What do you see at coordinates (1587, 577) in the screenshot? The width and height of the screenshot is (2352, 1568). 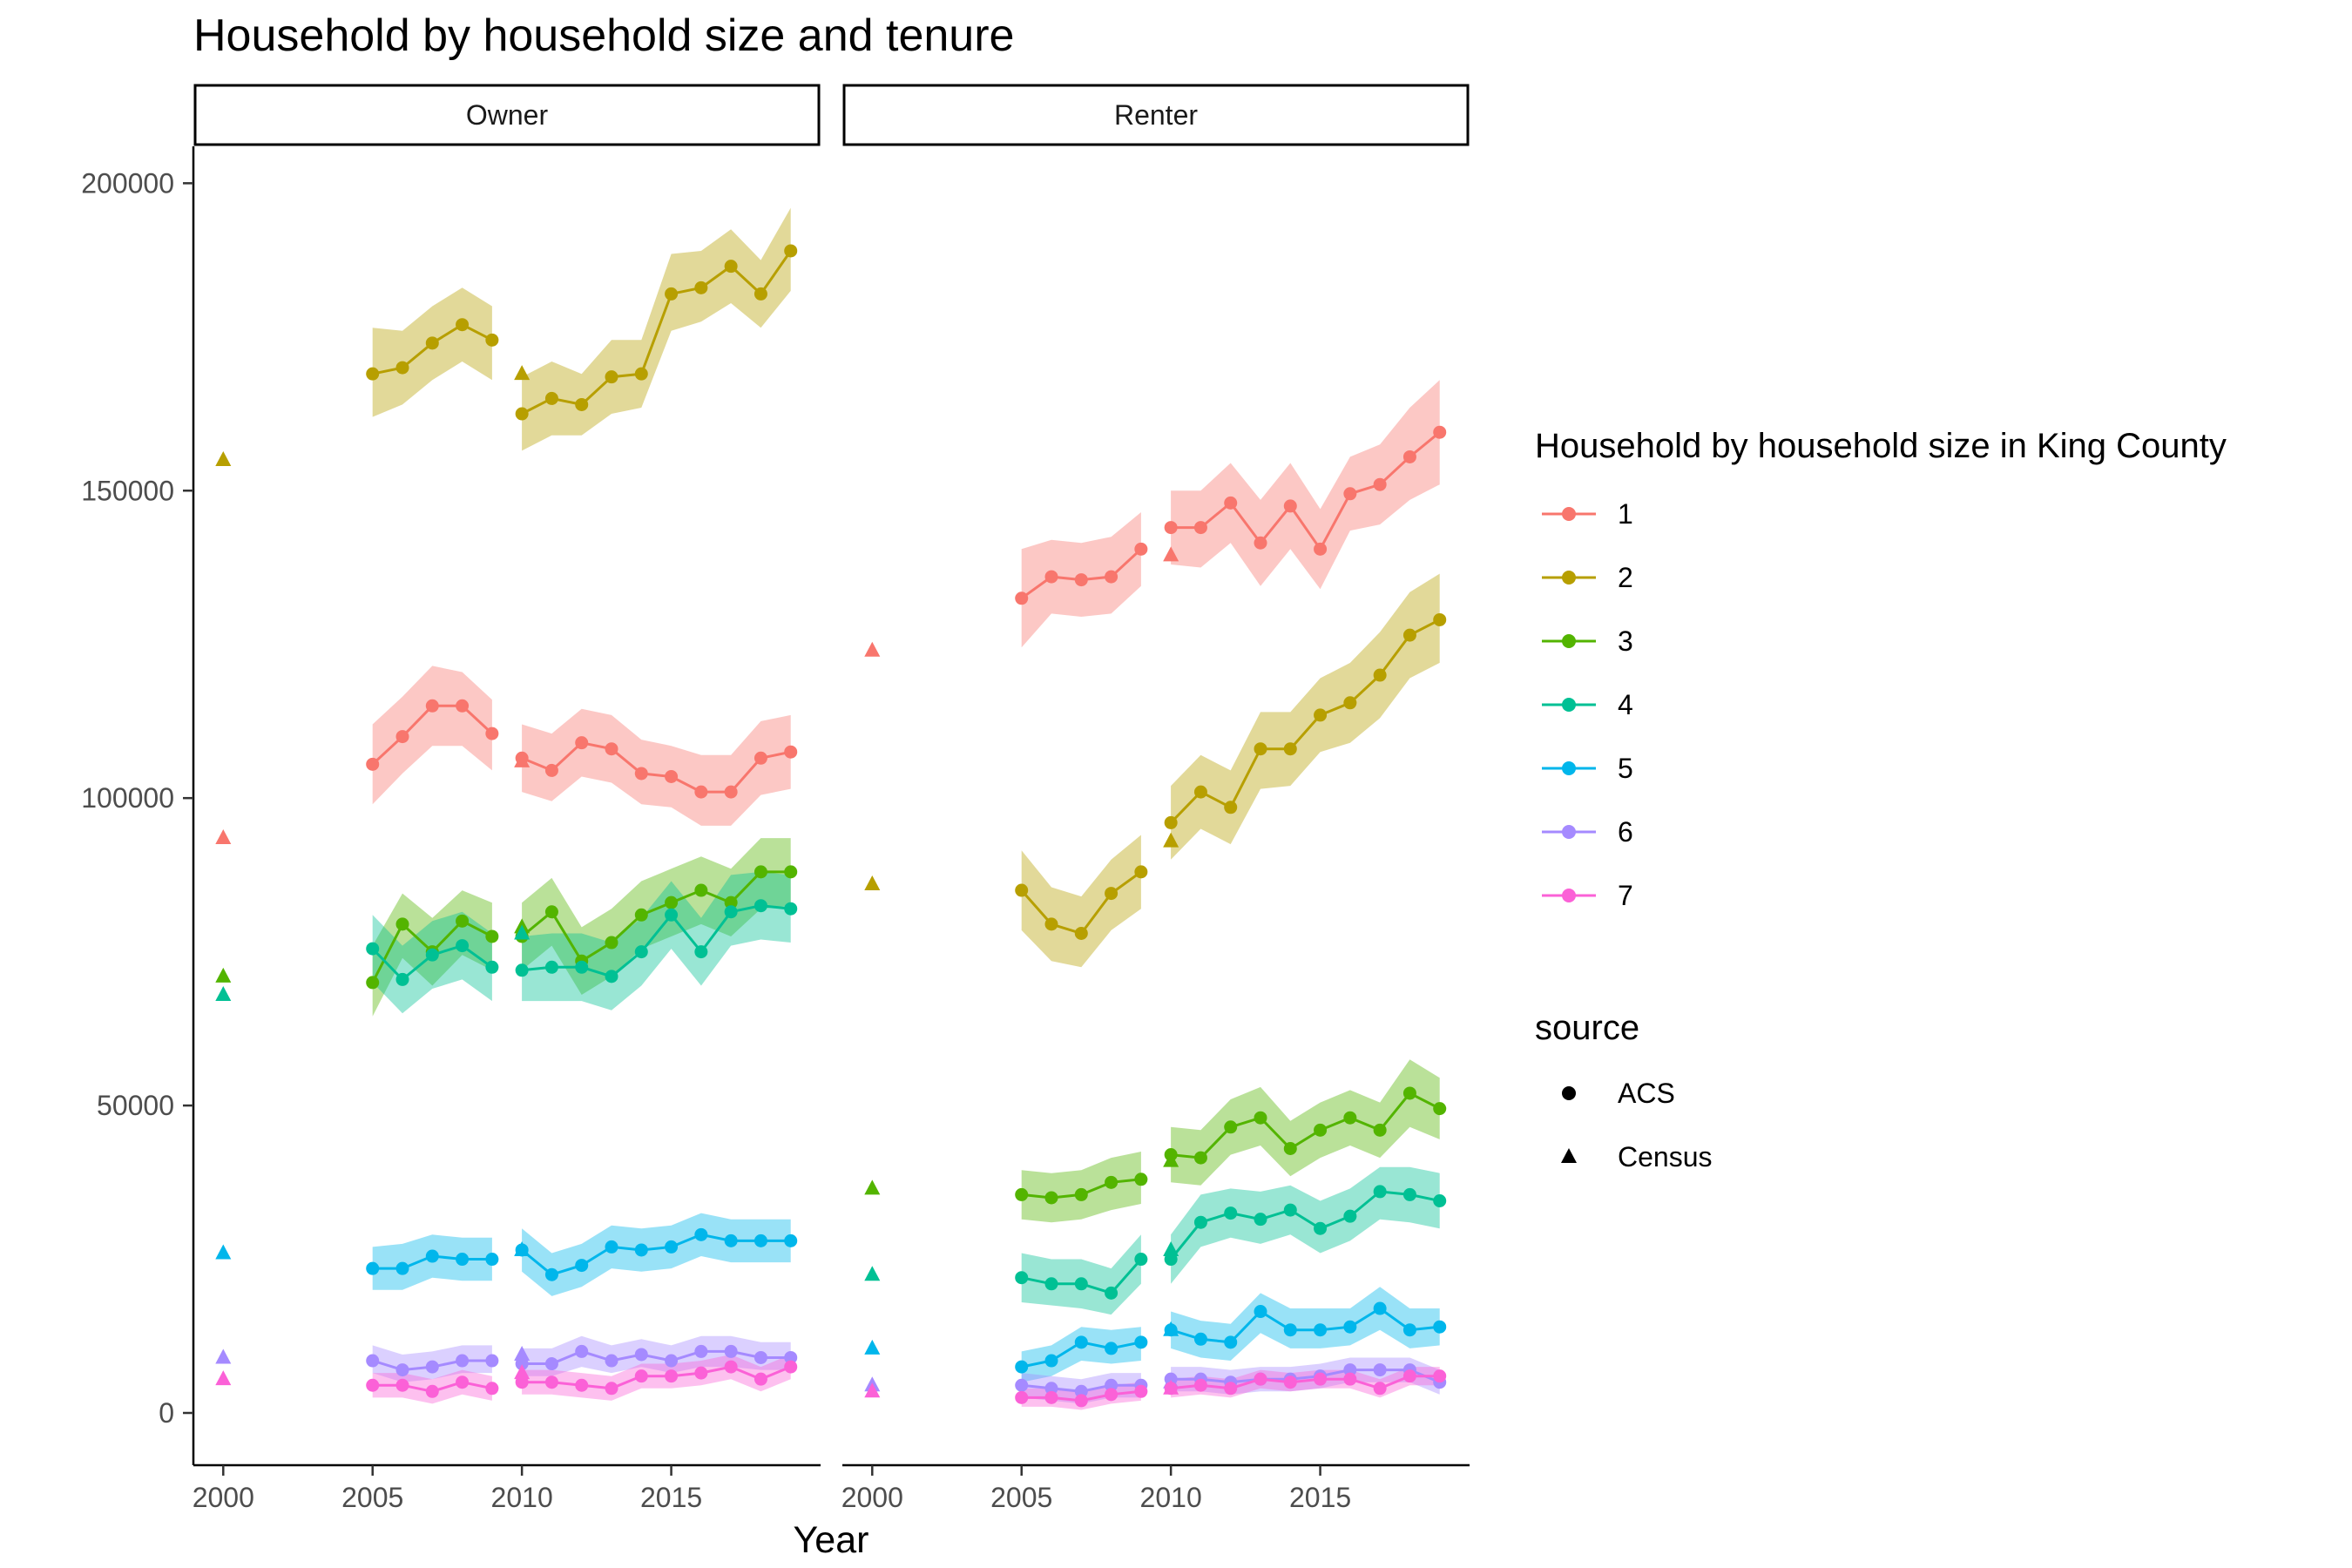 I see `legend-item-2: 2` at bounding box center [1587, 577].